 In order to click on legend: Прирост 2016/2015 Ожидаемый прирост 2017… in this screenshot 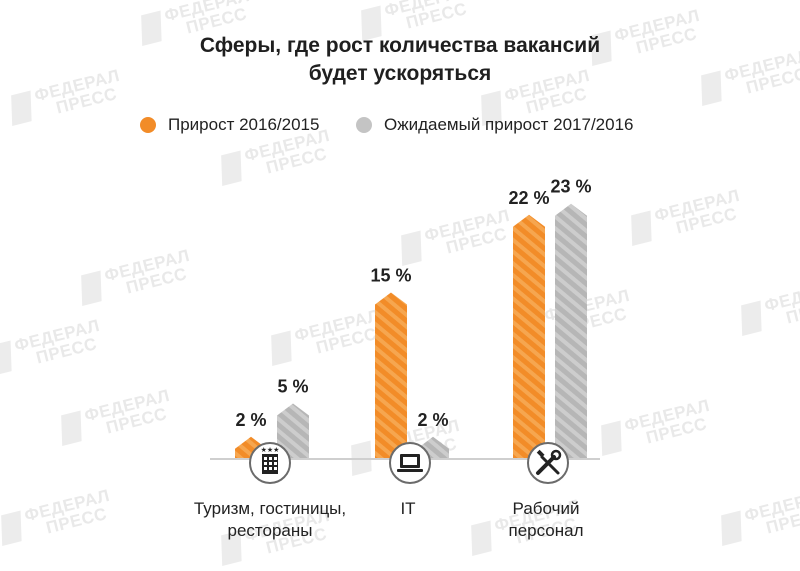, I will do `click(400, 127)`.